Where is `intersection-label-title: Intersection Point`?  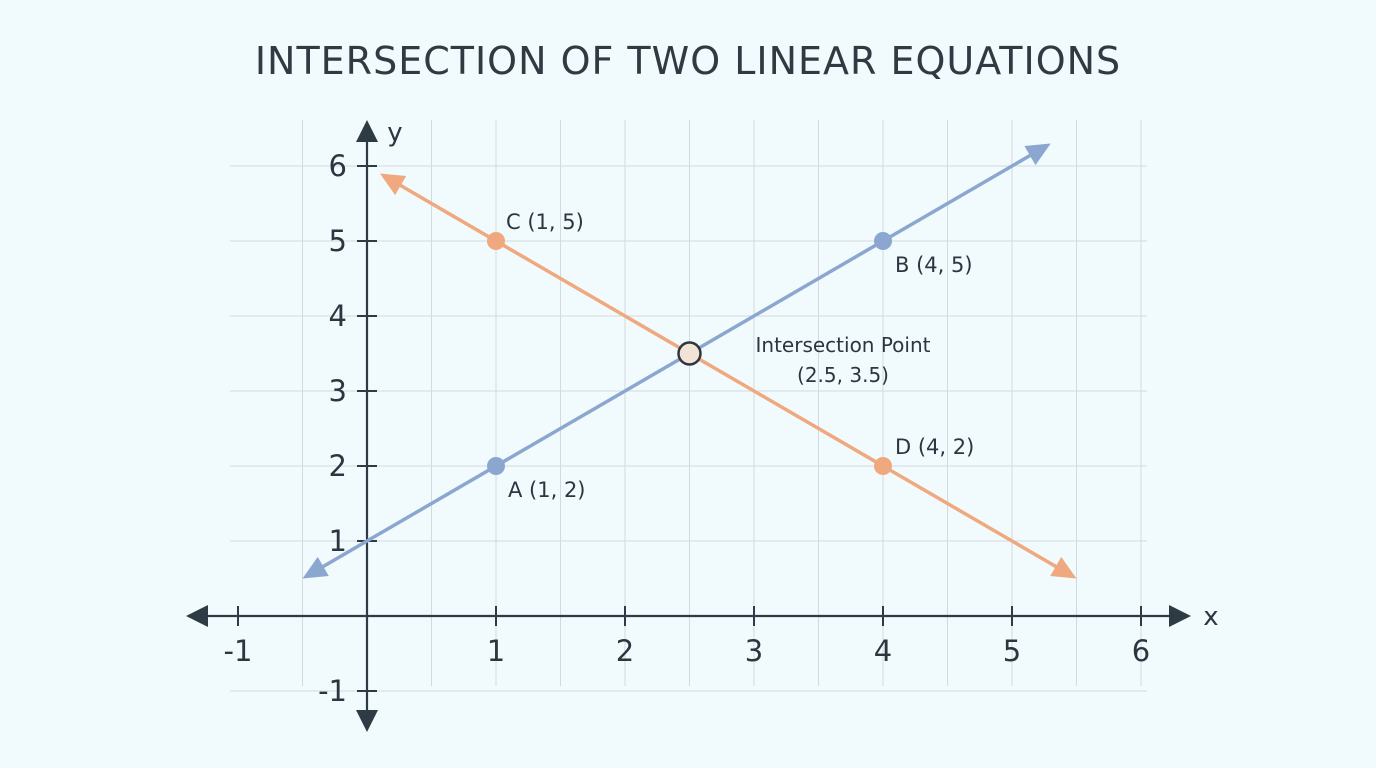
intersection-label-title: Intersection Point is located at coordinates (843, 345).